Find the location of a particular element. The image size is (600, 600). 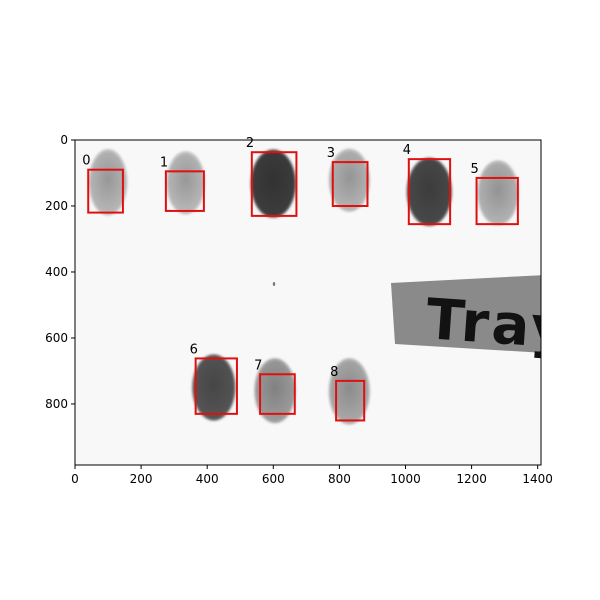

box-label-2: 2 is located at coordinates (250, 143).